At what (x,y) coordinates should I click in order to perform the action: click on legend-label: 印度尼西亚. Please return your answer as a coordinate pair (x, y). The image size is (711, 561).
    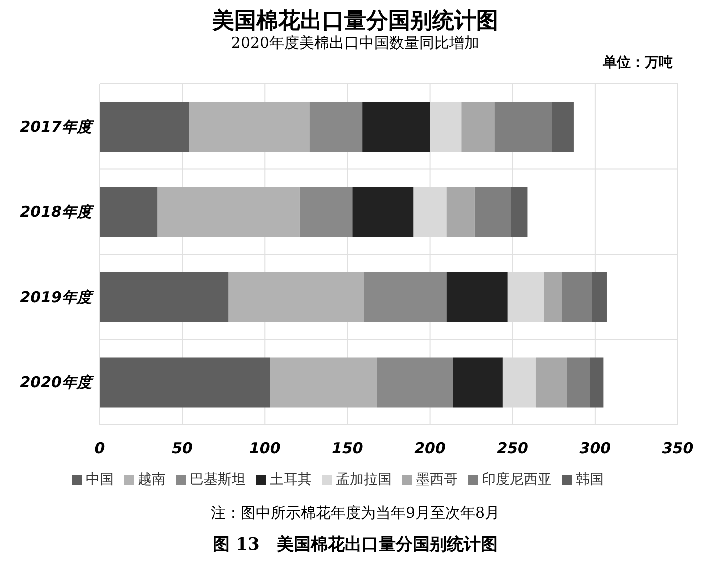
    Looking at the image, I should click on (517, 480).